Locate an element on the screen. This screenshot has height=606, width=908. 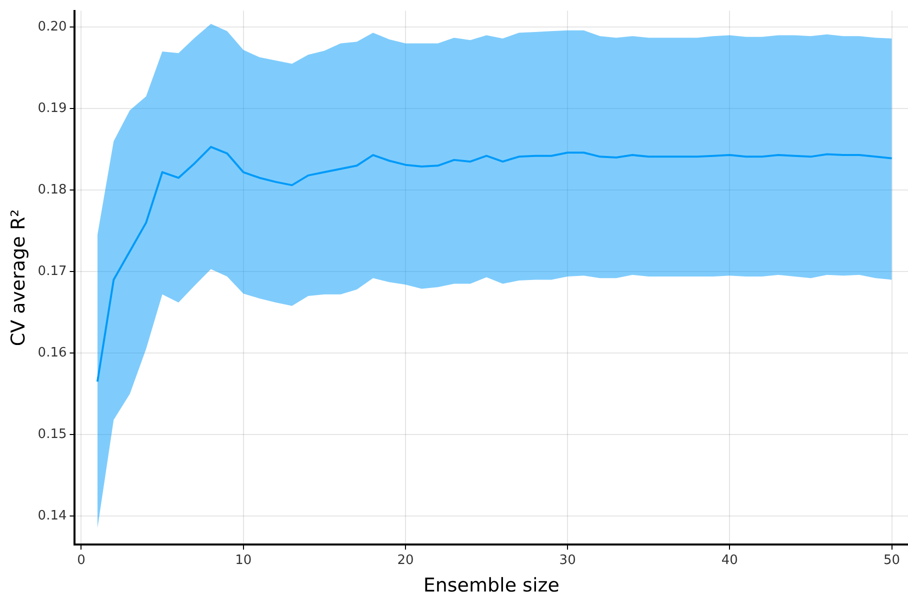
y-tick-label: 0.14 is located at coordinates (52, 516).